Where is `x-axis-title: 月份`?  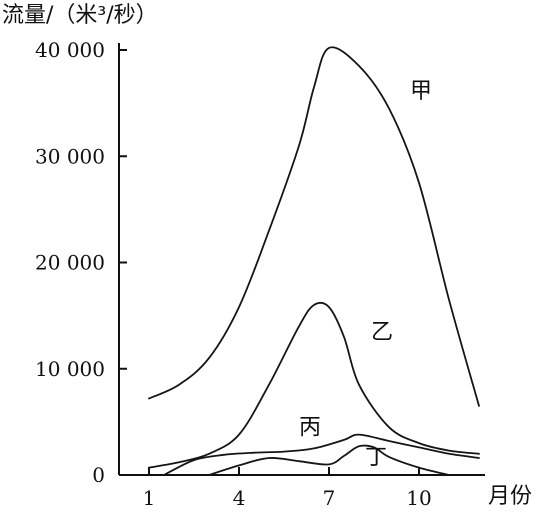
x-axis-title: 月份 is located at coordinates (510, 496).